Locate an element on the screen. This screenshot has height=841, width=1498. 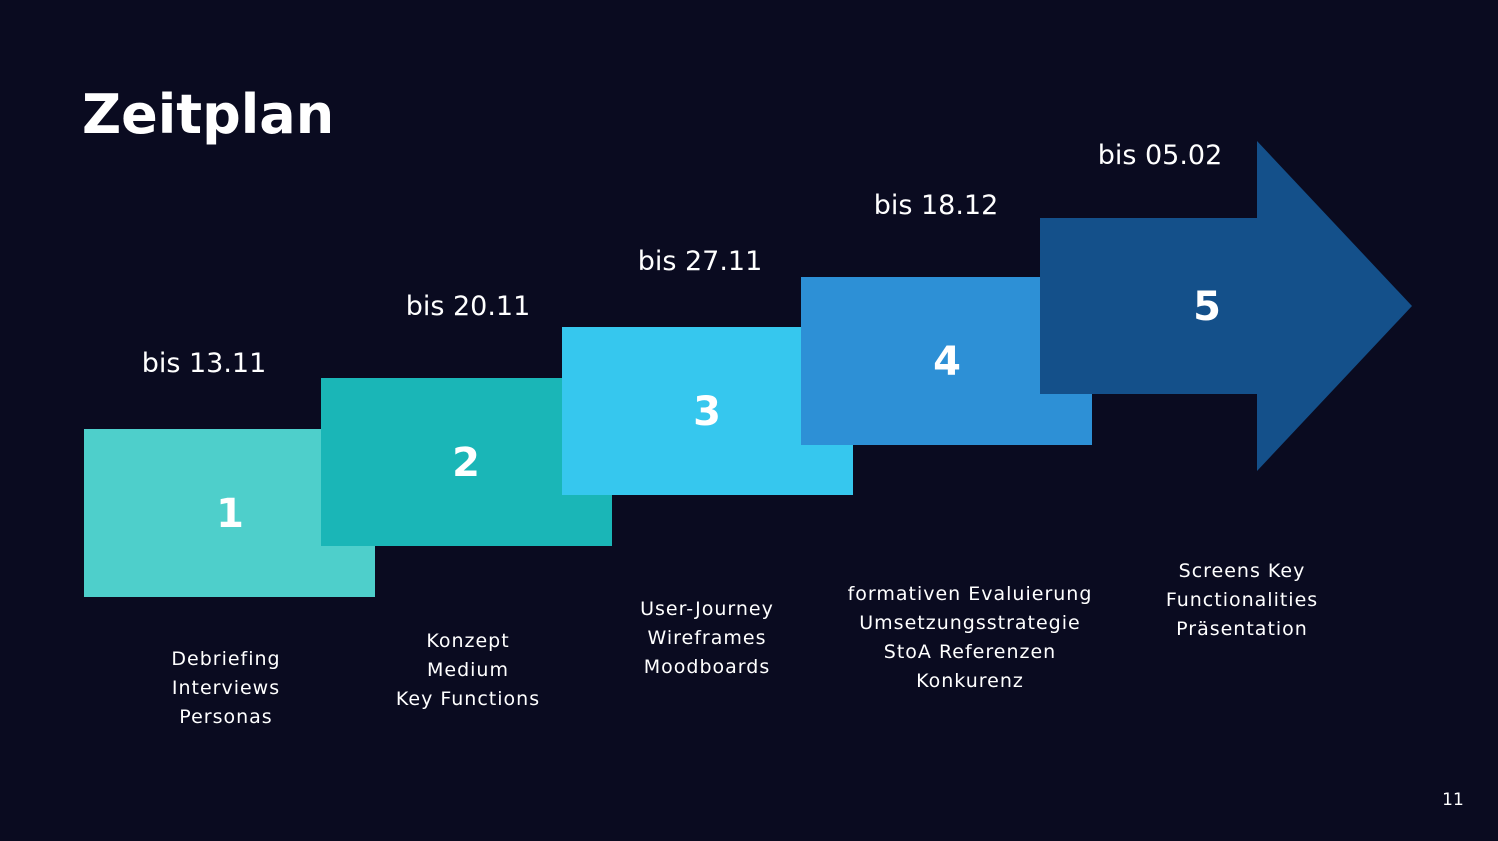
step-description: Wireframes is located at coordinates (707, 638).